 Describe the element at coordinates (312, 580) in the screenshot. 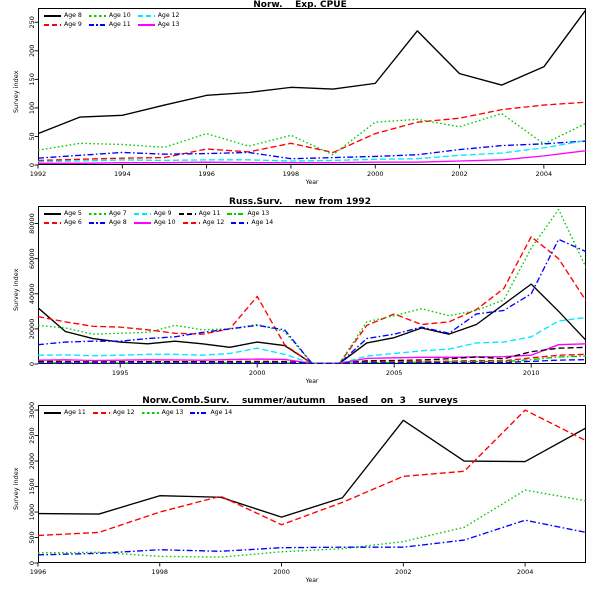

I see `x-axis-label-3: Year` at that location.